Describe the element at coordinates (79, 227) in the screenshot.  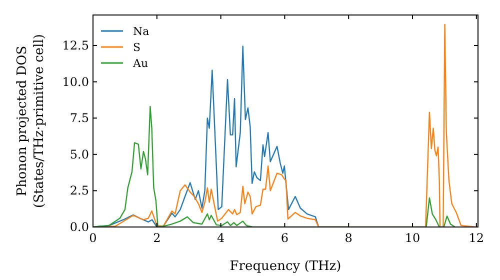
I see `y-tick-label: 0.0` at that location.